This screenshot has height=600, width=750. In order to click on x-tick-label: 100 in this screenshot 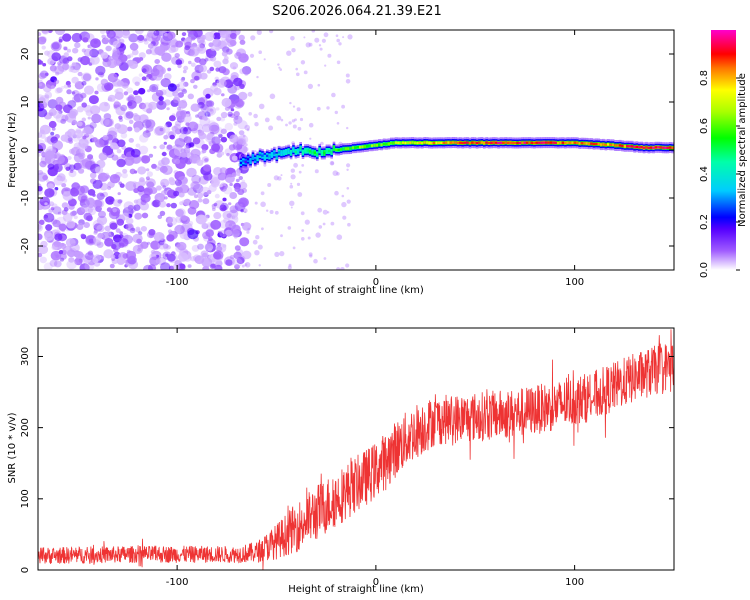, I will do `click(574, 282)`.